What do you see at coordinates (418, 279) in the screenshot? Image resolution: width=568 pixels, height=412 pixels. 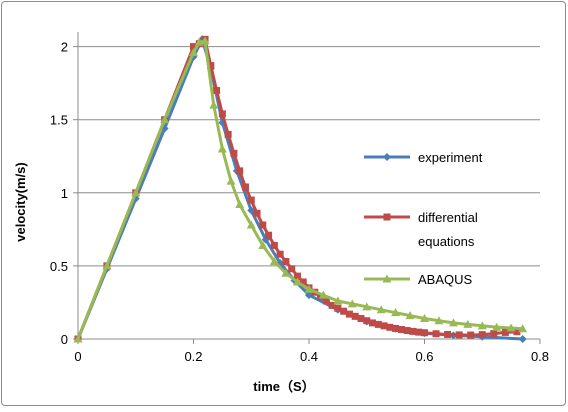 I see `legend-item: ABAQUS` at bounding box center [418, 279].